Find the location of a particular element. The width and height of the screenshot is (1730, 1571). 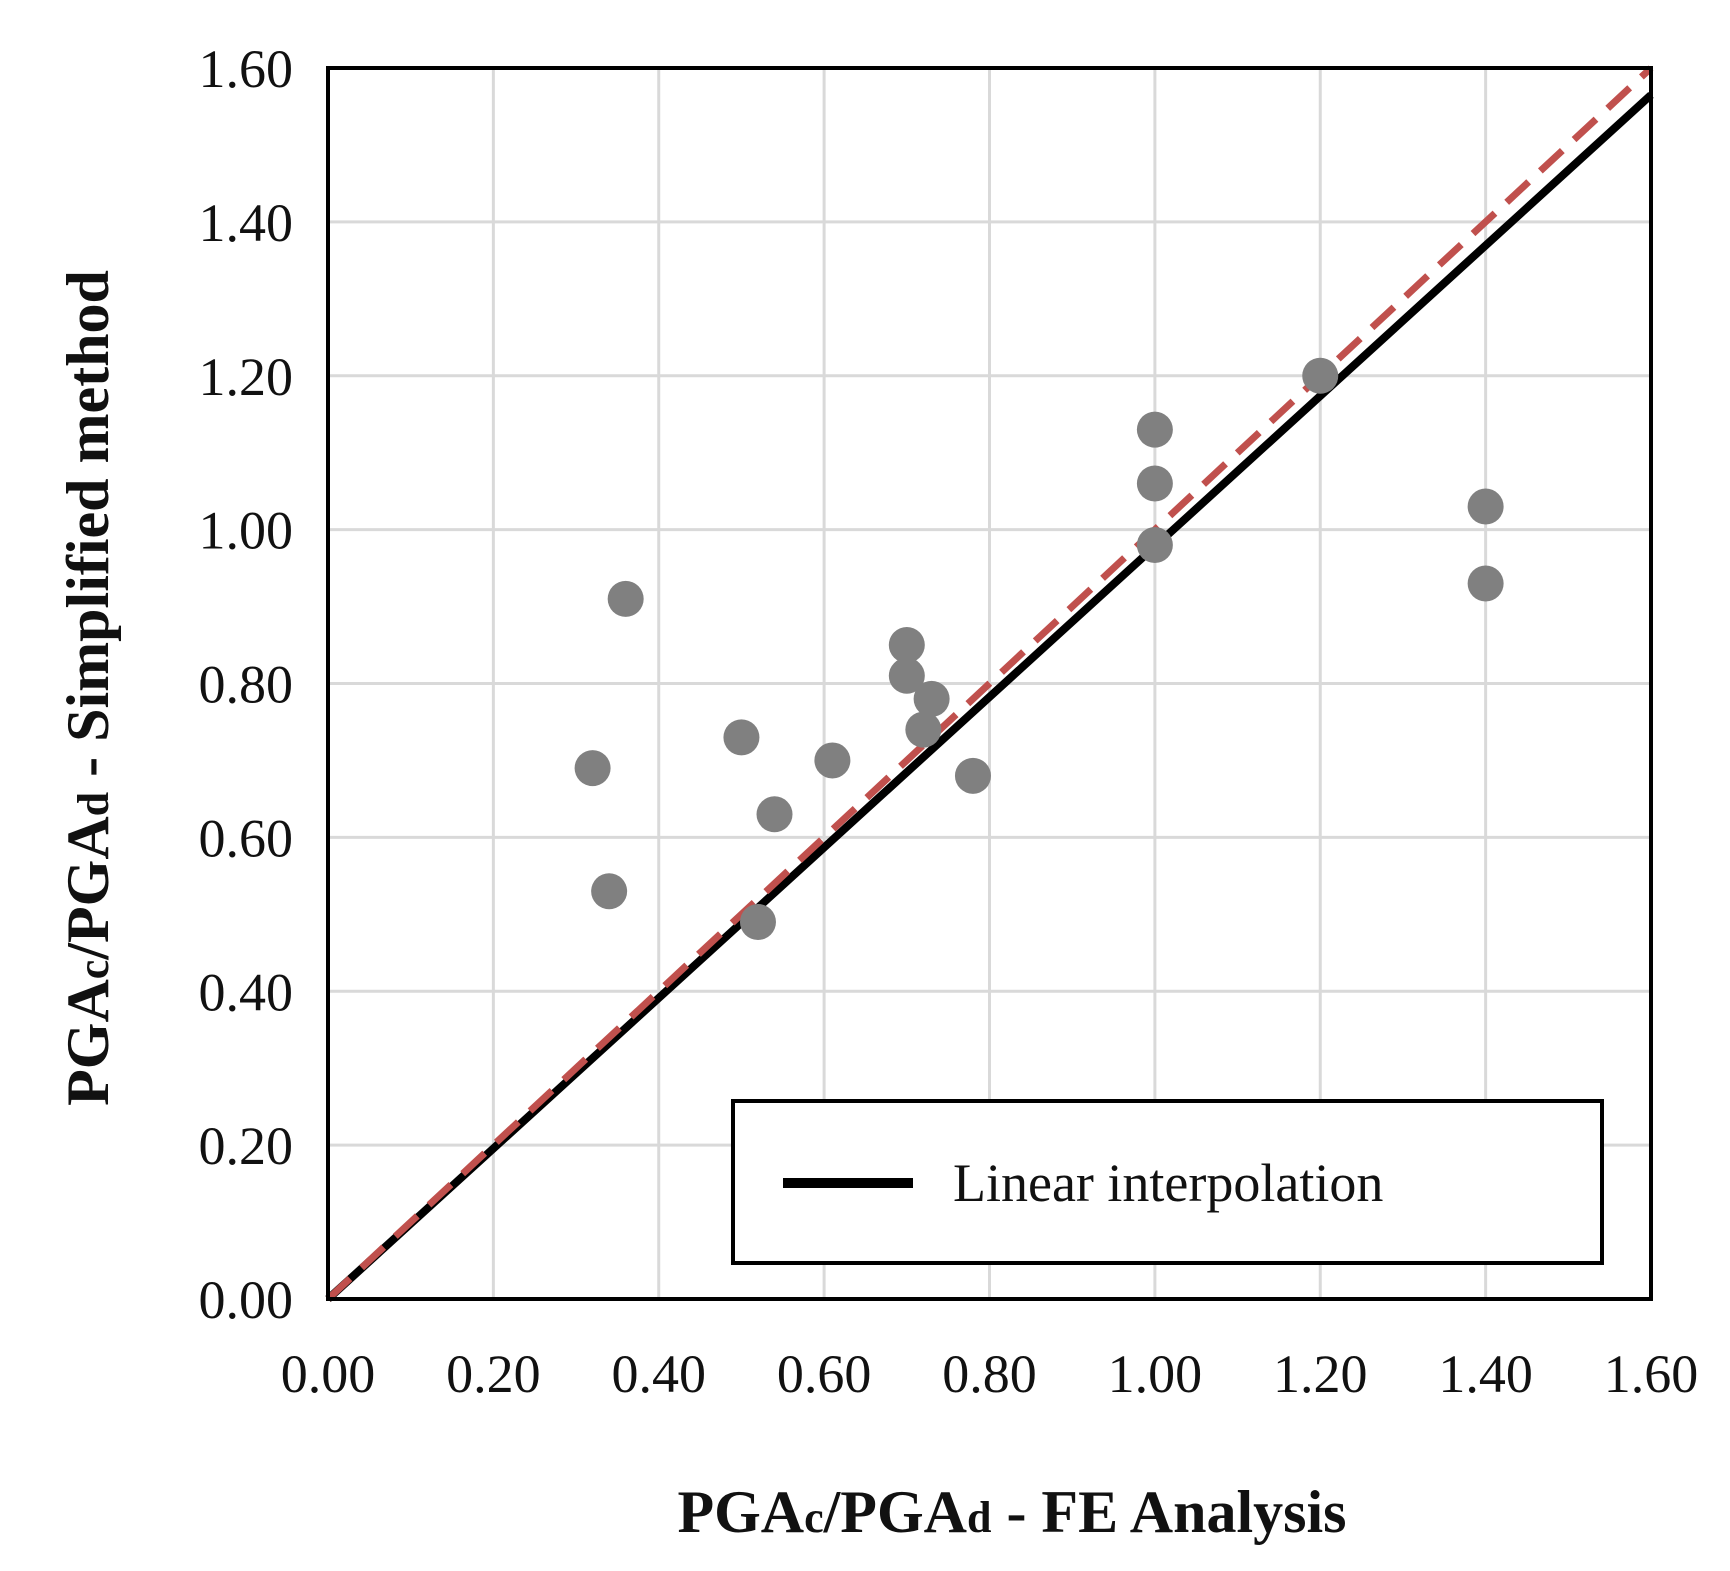

x-tick-label: 1.00 is located at coordinates (1155, 1374).